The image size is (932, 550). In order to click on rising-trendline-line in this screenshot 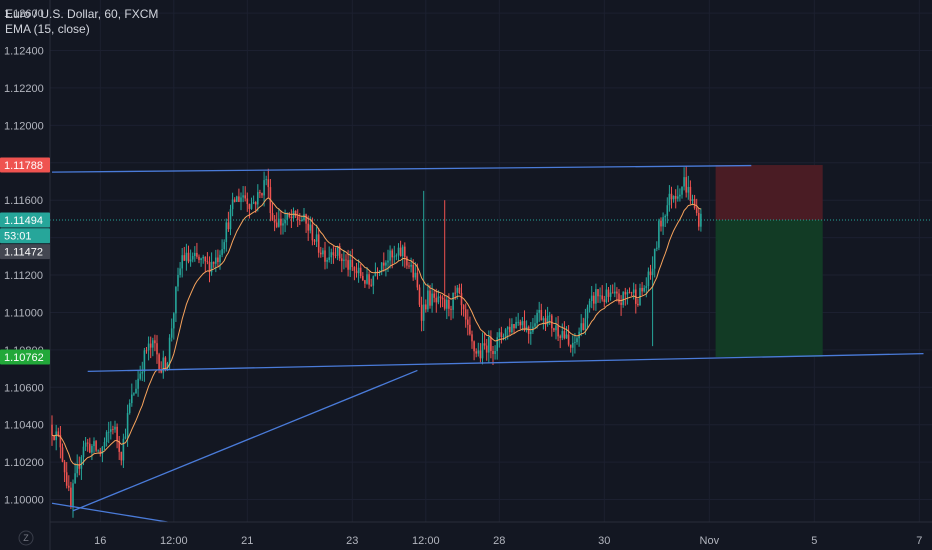, I will do `click(245, 440)`.